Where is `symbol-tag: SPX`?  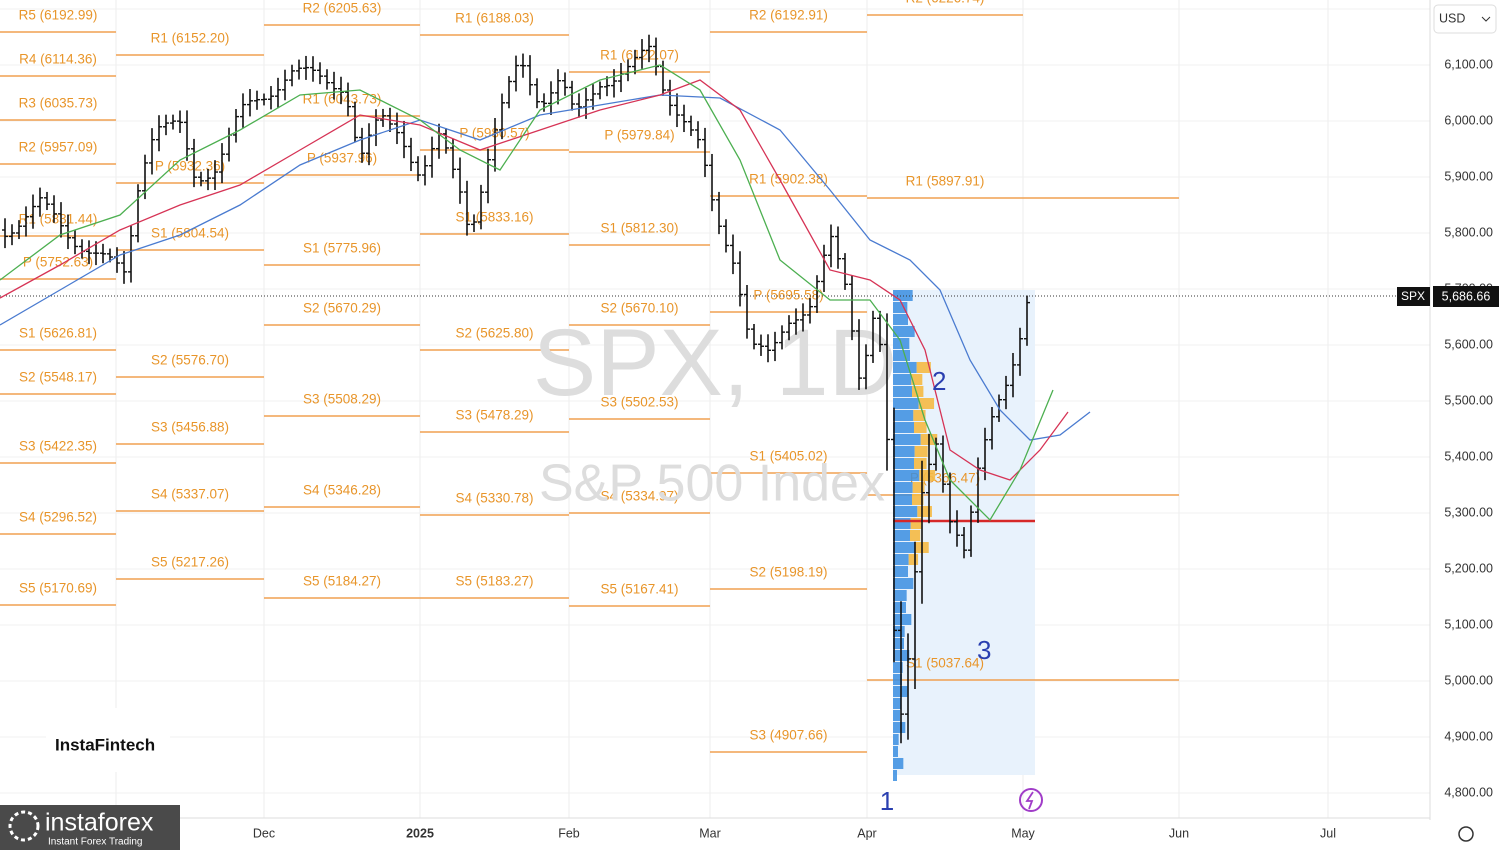 symbol-tag: SPX is located at coordinates (1413, 296).